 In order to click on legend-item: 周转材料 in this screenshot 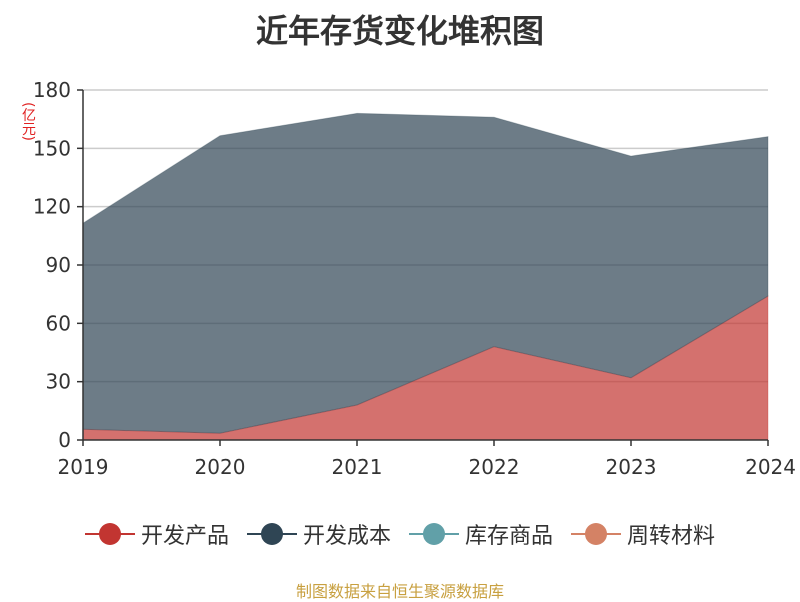, I will do `click(643, 534)`.